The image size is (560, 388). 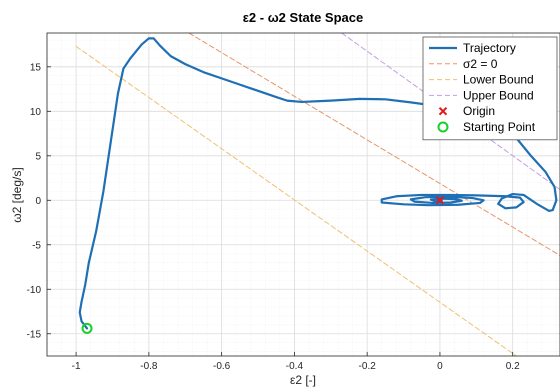 What do you see at coordinates (303, 17) in the screenshot?
I see `chart-title: ε2 - ω2 State Space` at bounding box center [303, 17].